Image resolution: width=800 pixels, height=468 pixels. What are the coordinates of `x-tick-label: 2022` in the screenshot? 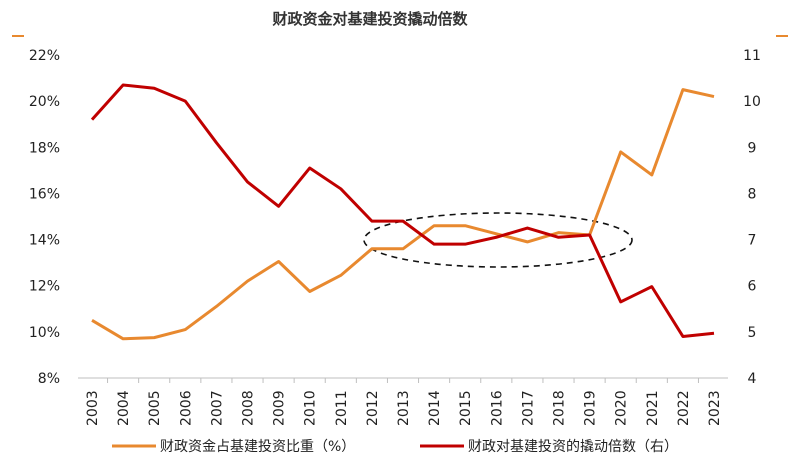 It's located at (684, 408).